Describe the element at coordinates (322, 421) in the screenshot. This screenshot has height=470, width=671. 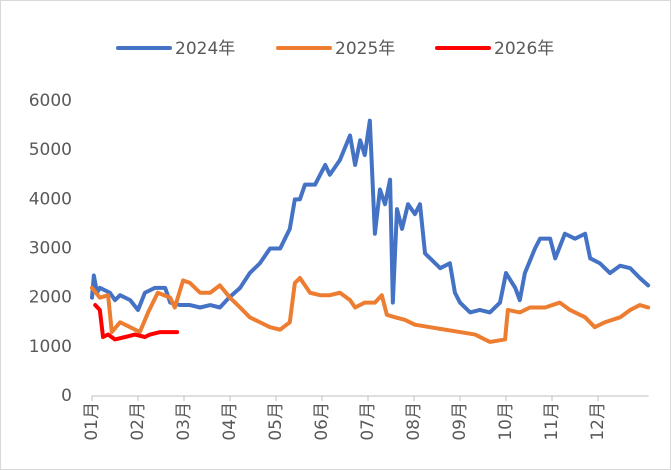
I see `x-tick-label: 06月` at that location.